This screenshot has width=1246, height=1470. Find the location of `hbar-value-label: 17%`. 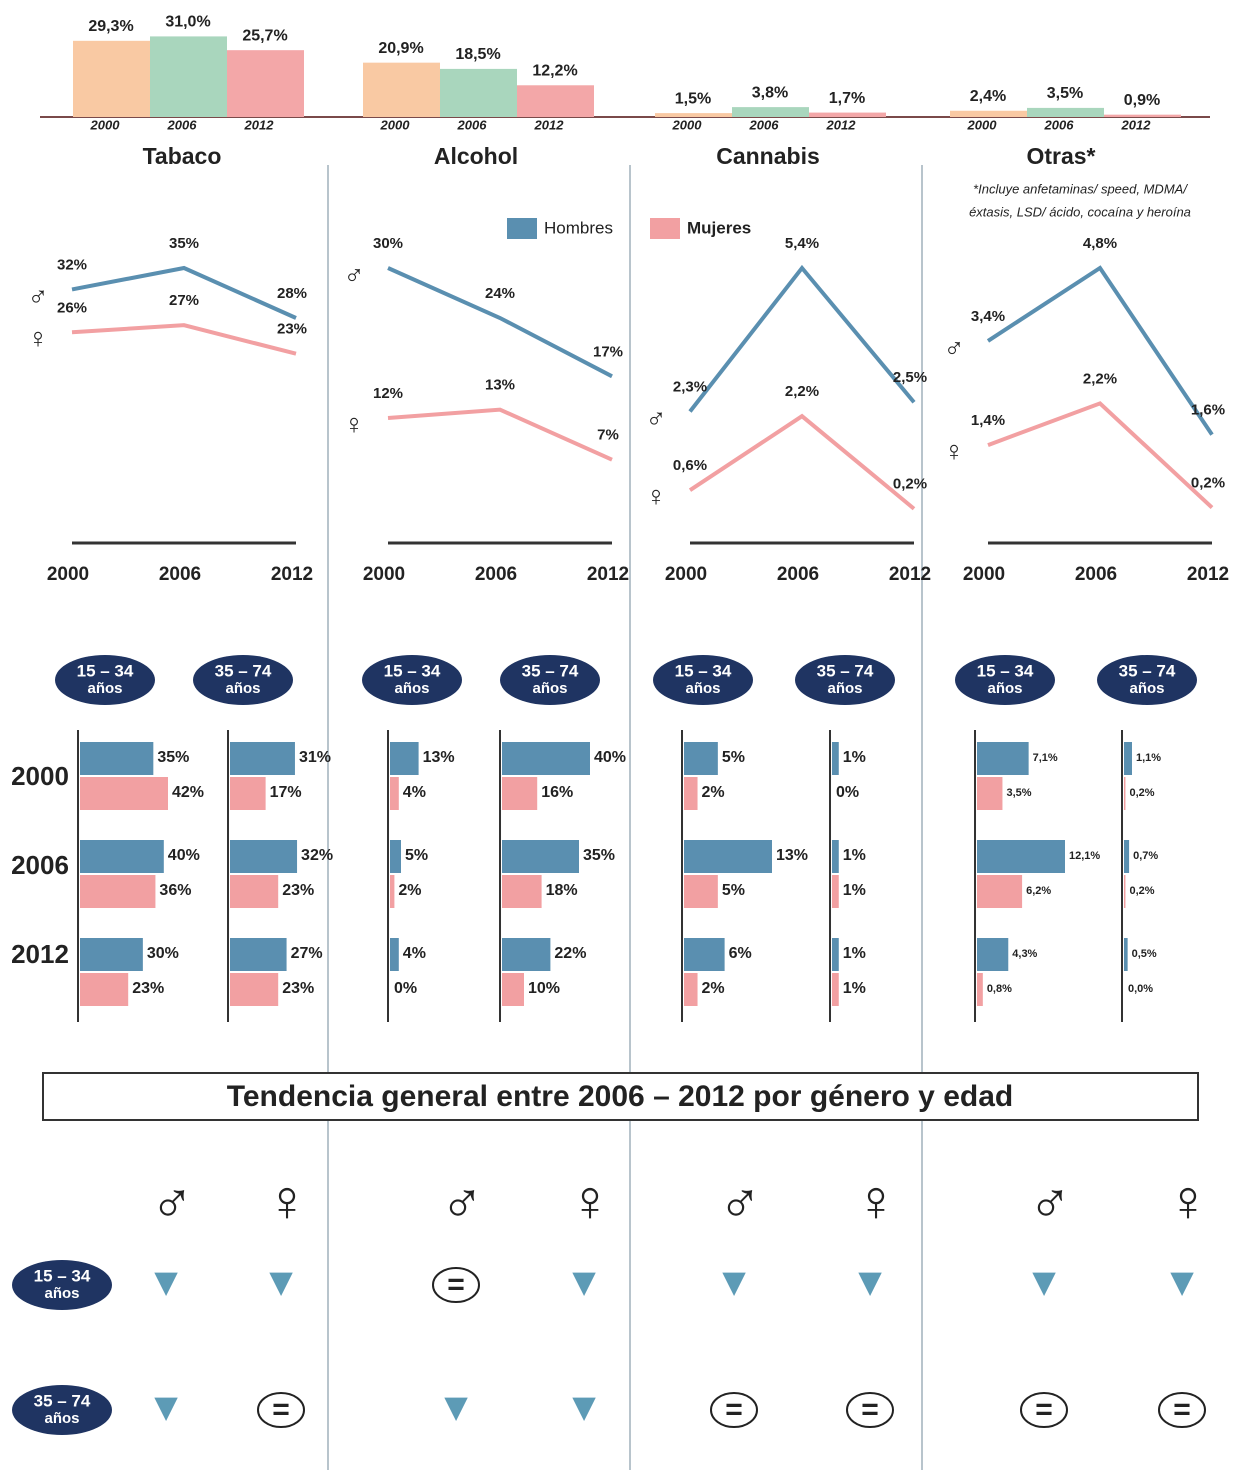

hbar-value-label: 17% is located at coordinates (286, 792).